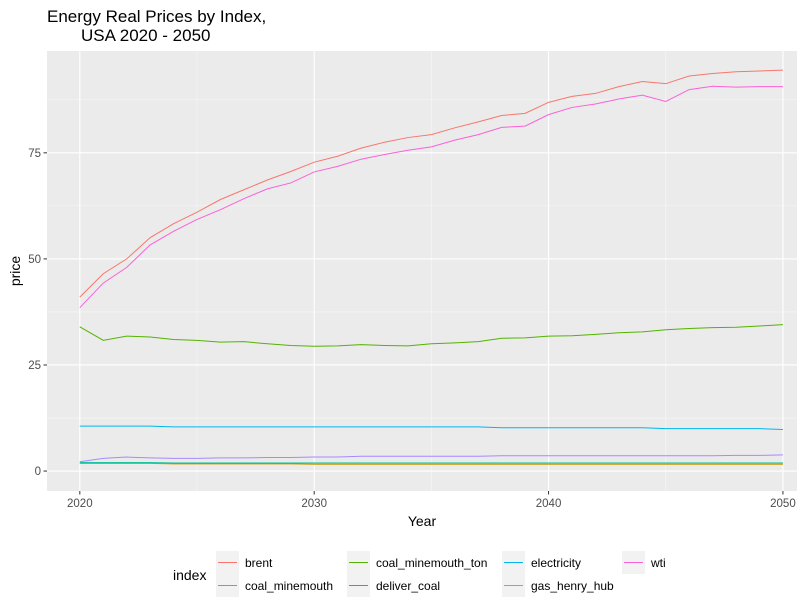 The image size is (805, 611). Describe the element at coordinates (422, 521) in the screenshot. I see `x-axis-title: Year` at that location.